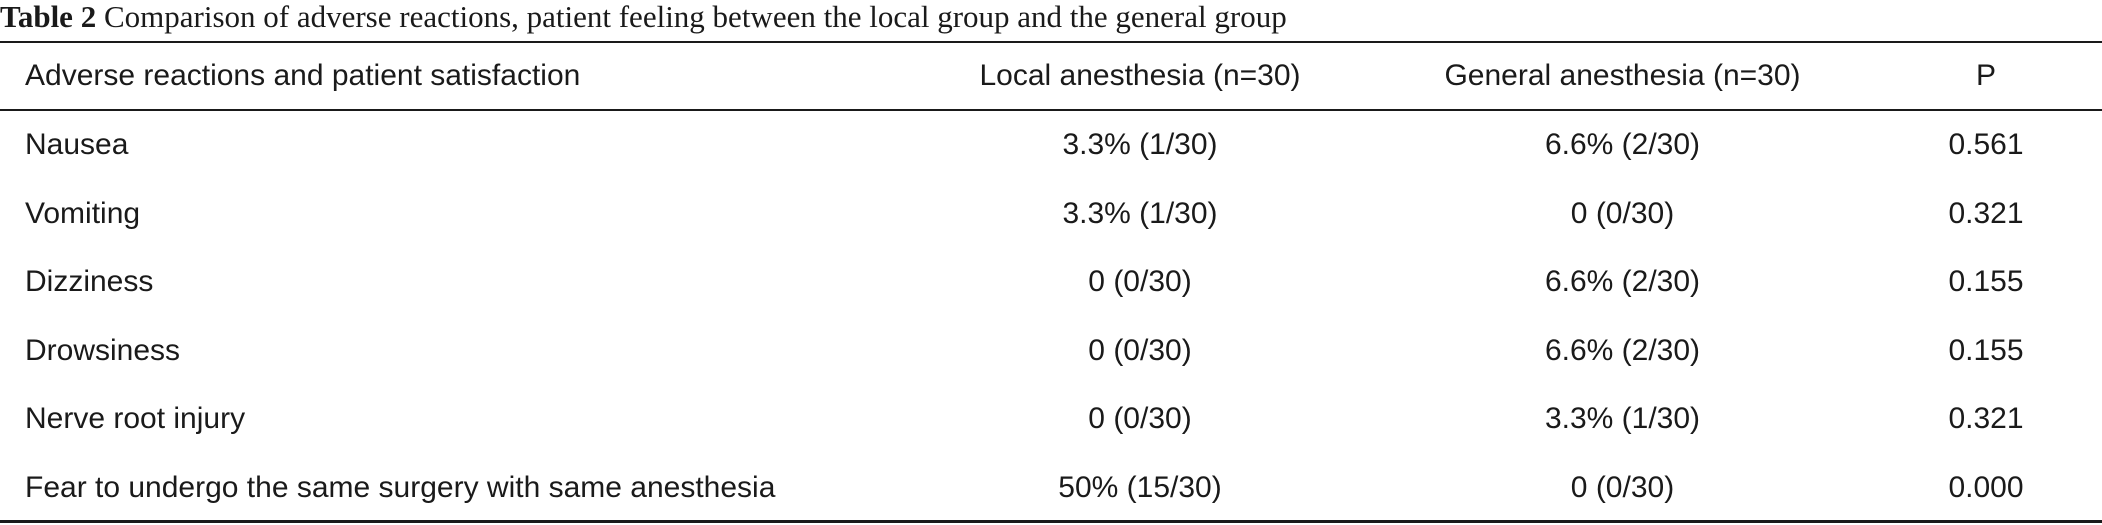 This screenshot has width=2102, height=525. What do you see at coordinates (1986, 145) in the screenshot?
I see `cell-p: 0.561` at bounding box center [1986, 145].